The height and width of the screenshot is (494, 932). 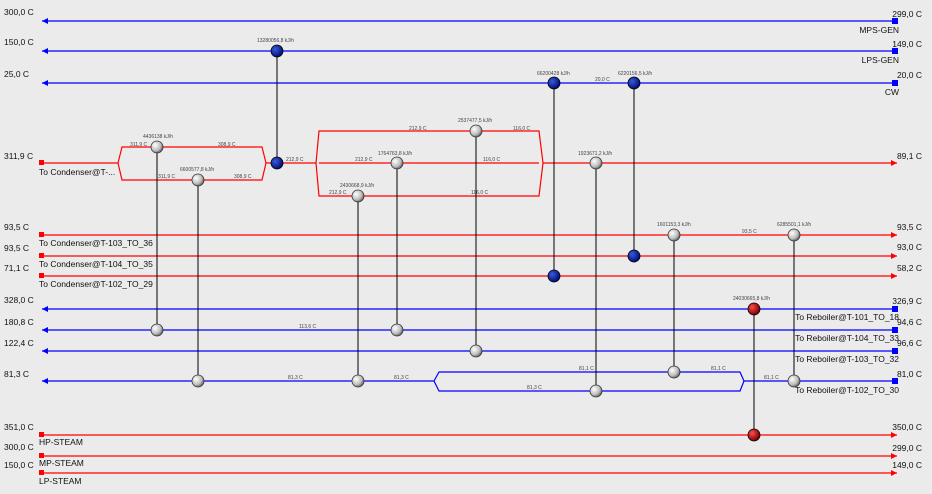 I want to click on left-stream-name: LP-STEAM, so click(x=60, y=481).